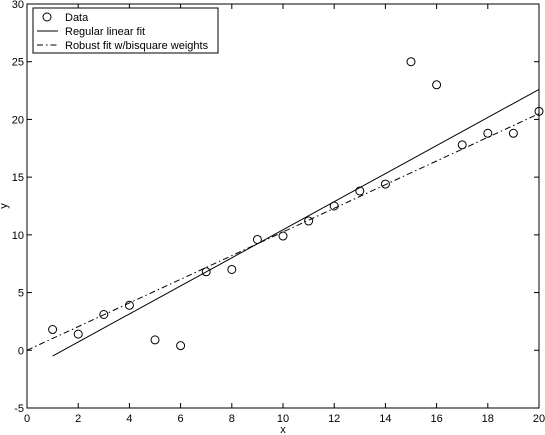  Describe the element at coordinates (181, 419) in the screenshot. I see `x-tick-label: 6` at that location.